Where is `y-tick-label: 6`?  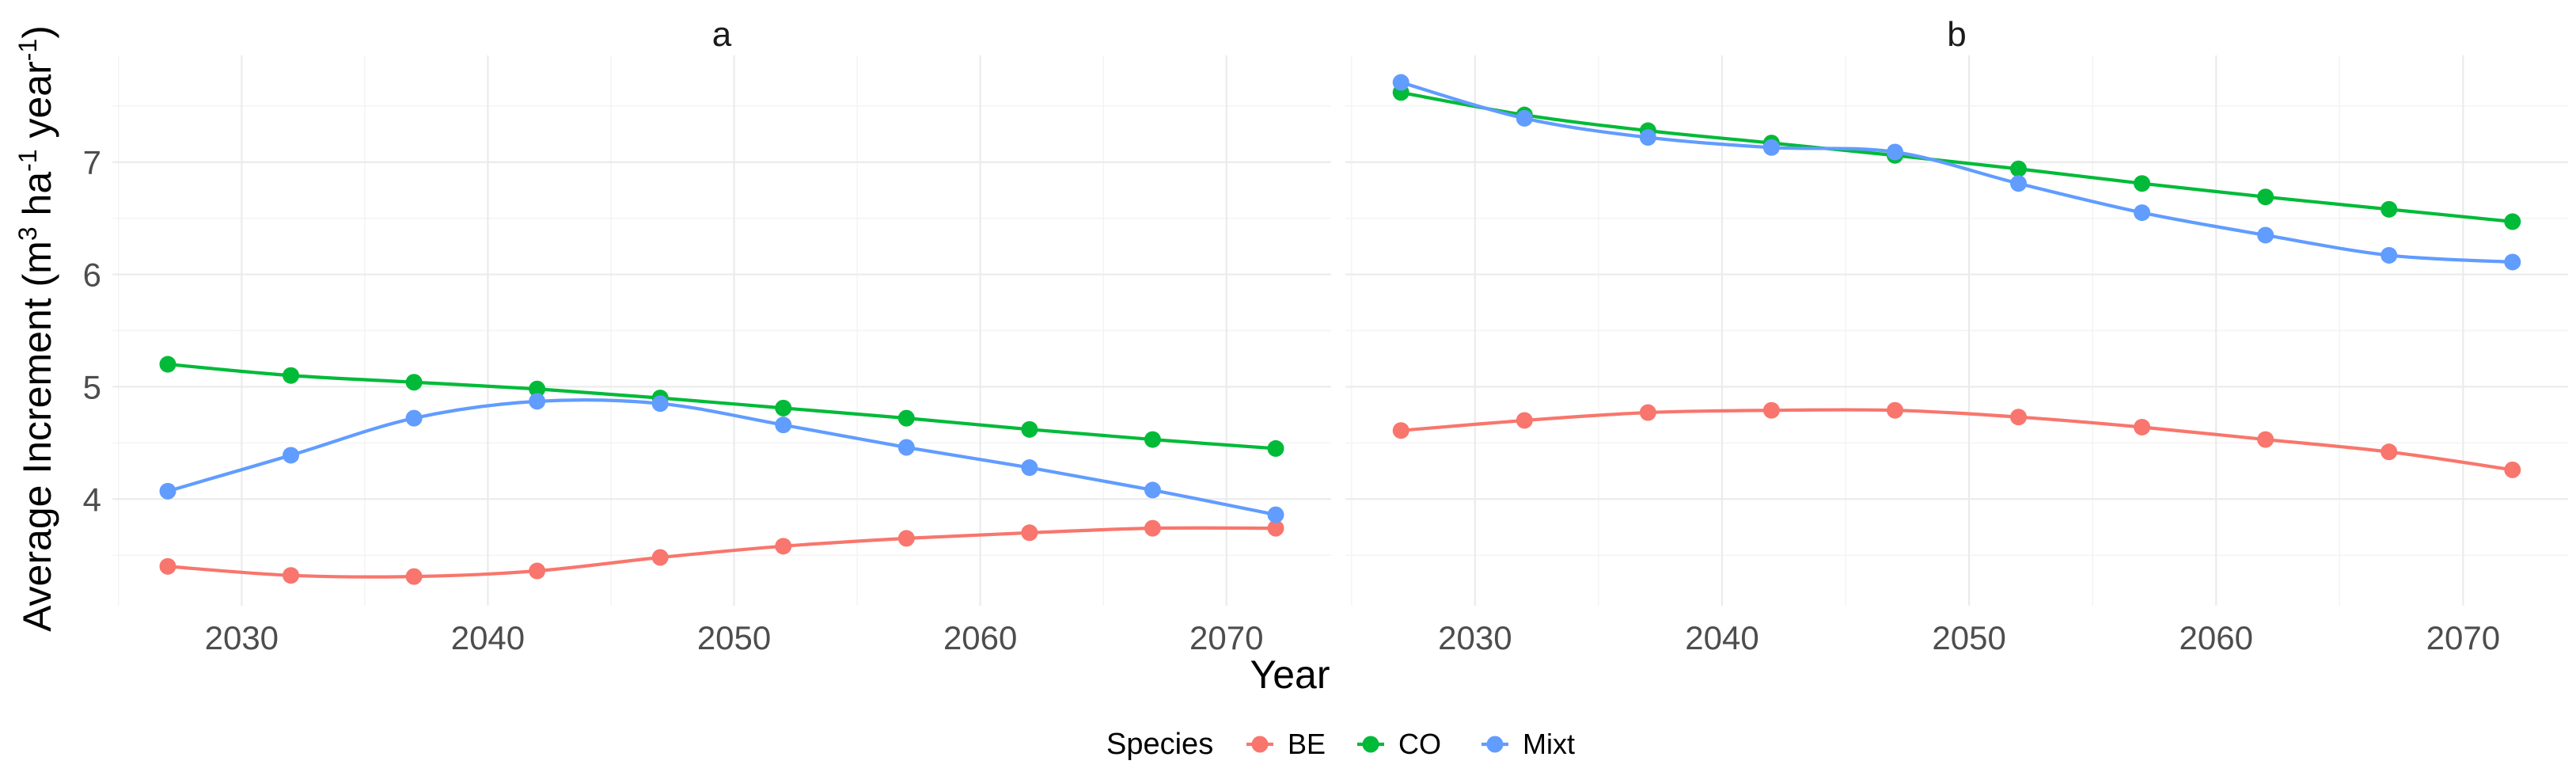 y-tick-label: 6 is located at coordinates (92, 275).